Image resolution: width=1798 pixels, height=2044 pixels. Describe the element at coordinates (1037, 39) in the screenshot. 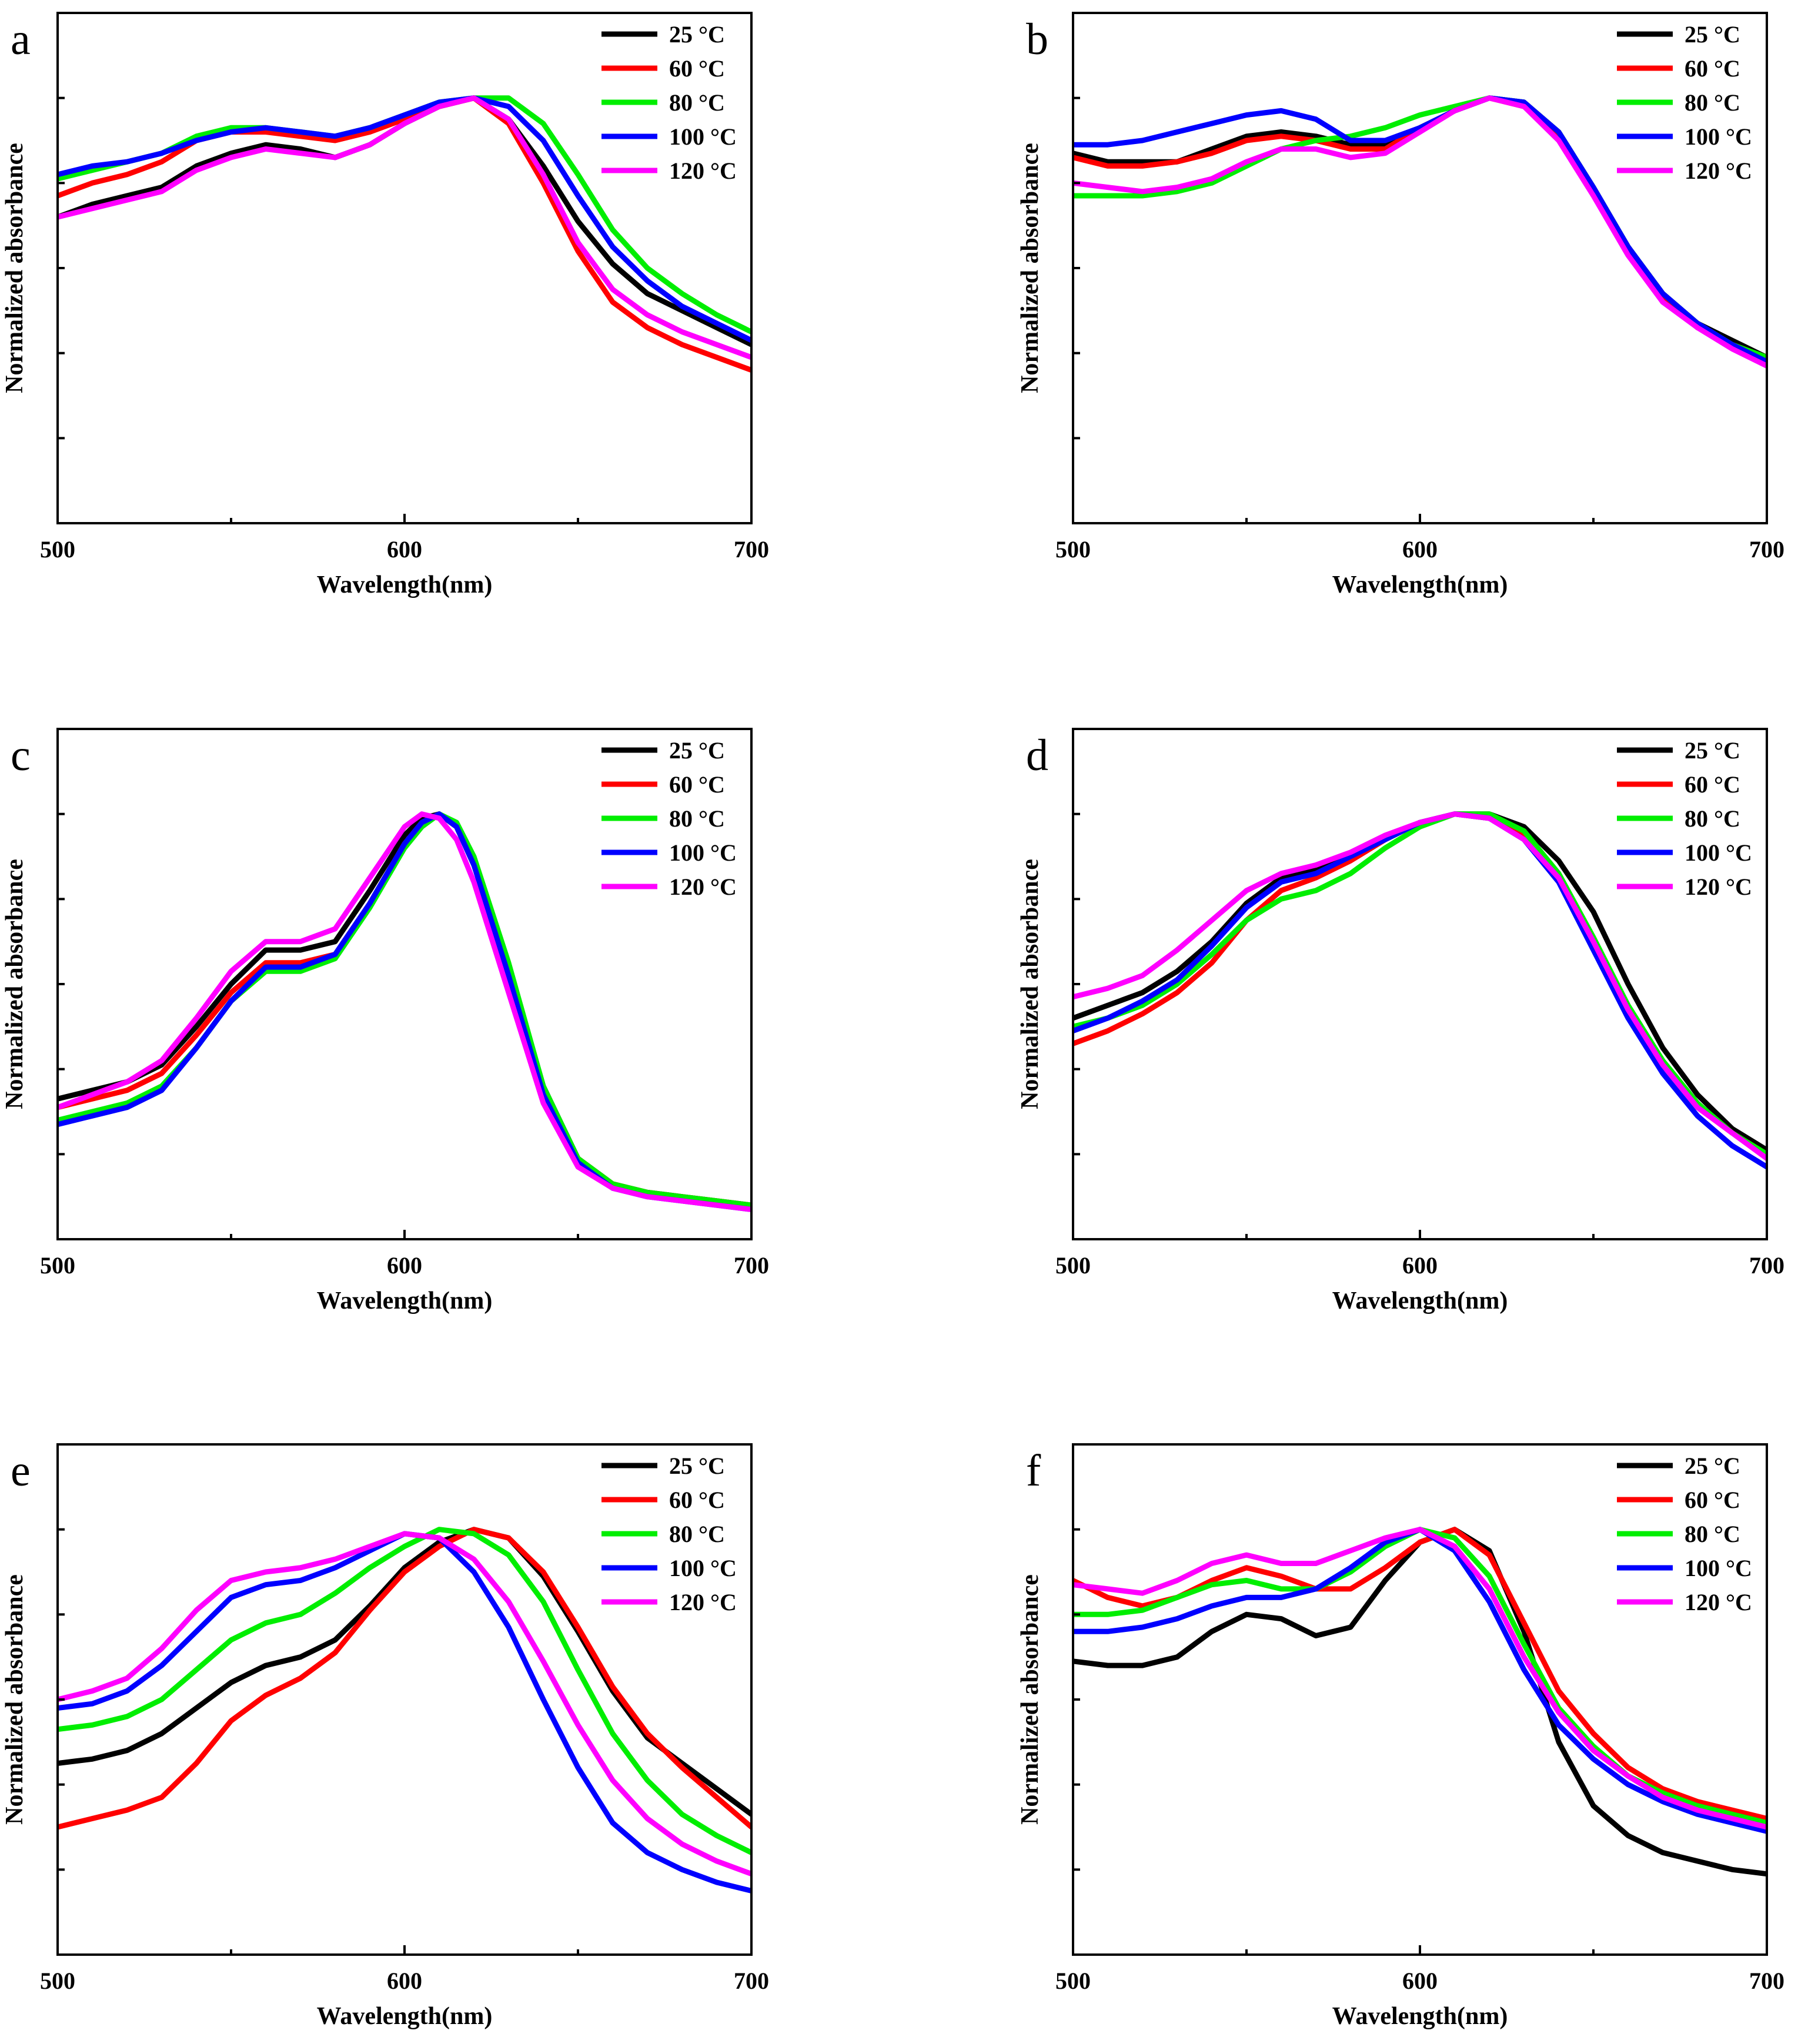

I see `panel-letter: b` at that location.